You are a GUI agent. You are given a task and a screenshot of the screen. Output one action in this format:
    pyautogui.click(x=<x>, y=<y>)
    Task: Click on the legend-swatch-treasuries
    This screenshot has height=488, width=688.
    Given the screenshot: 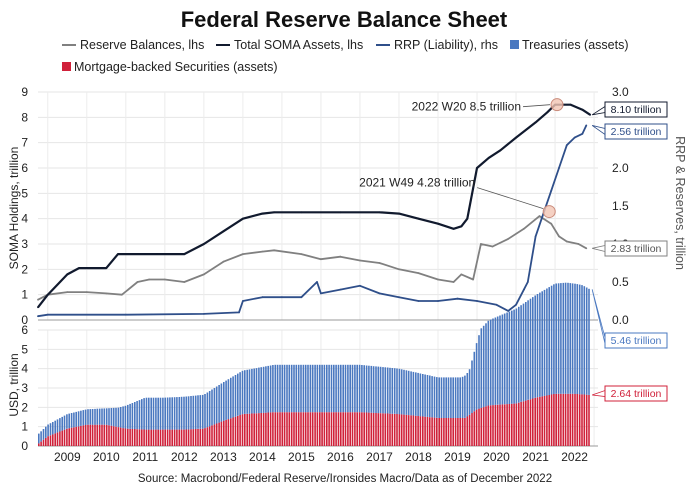 What is the action you would take?
    pyautogui.click(x=514, y=44)
    